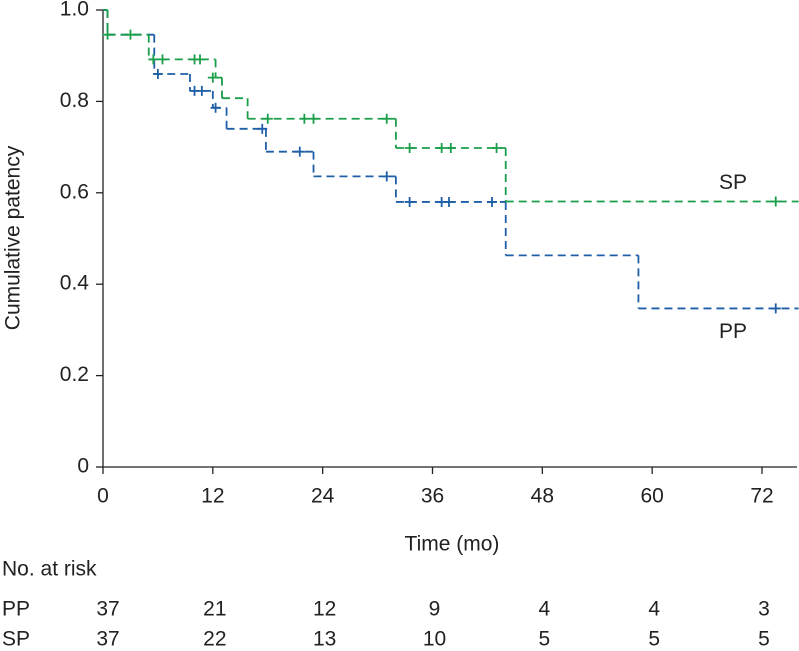  Describe the element at coordinates (16, 609) in the screenshot. I see `risk-row-name: PP` at that location.